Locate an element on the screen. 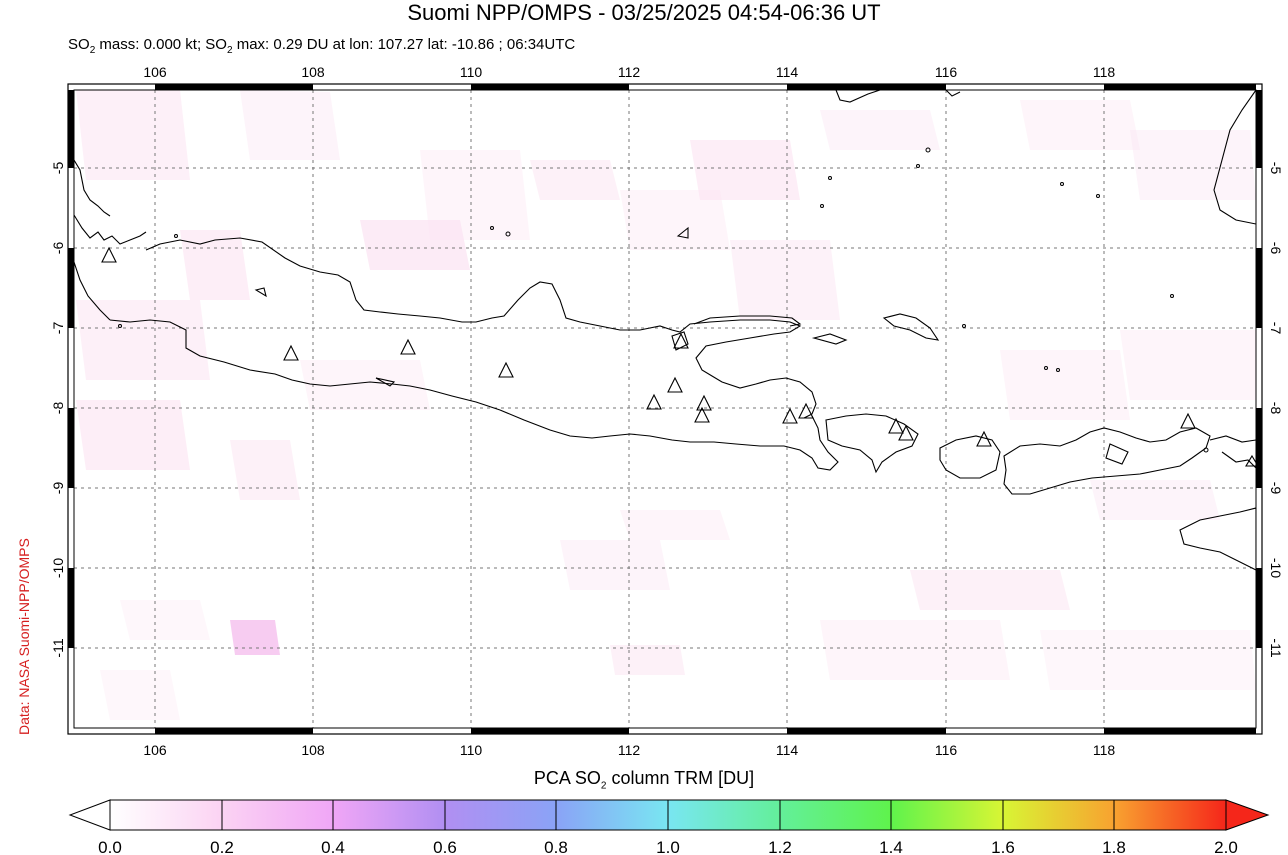  lat-labels-left: -5 -6 -7 -8 -9 -10 -11 is located at coordinates (58, 410).